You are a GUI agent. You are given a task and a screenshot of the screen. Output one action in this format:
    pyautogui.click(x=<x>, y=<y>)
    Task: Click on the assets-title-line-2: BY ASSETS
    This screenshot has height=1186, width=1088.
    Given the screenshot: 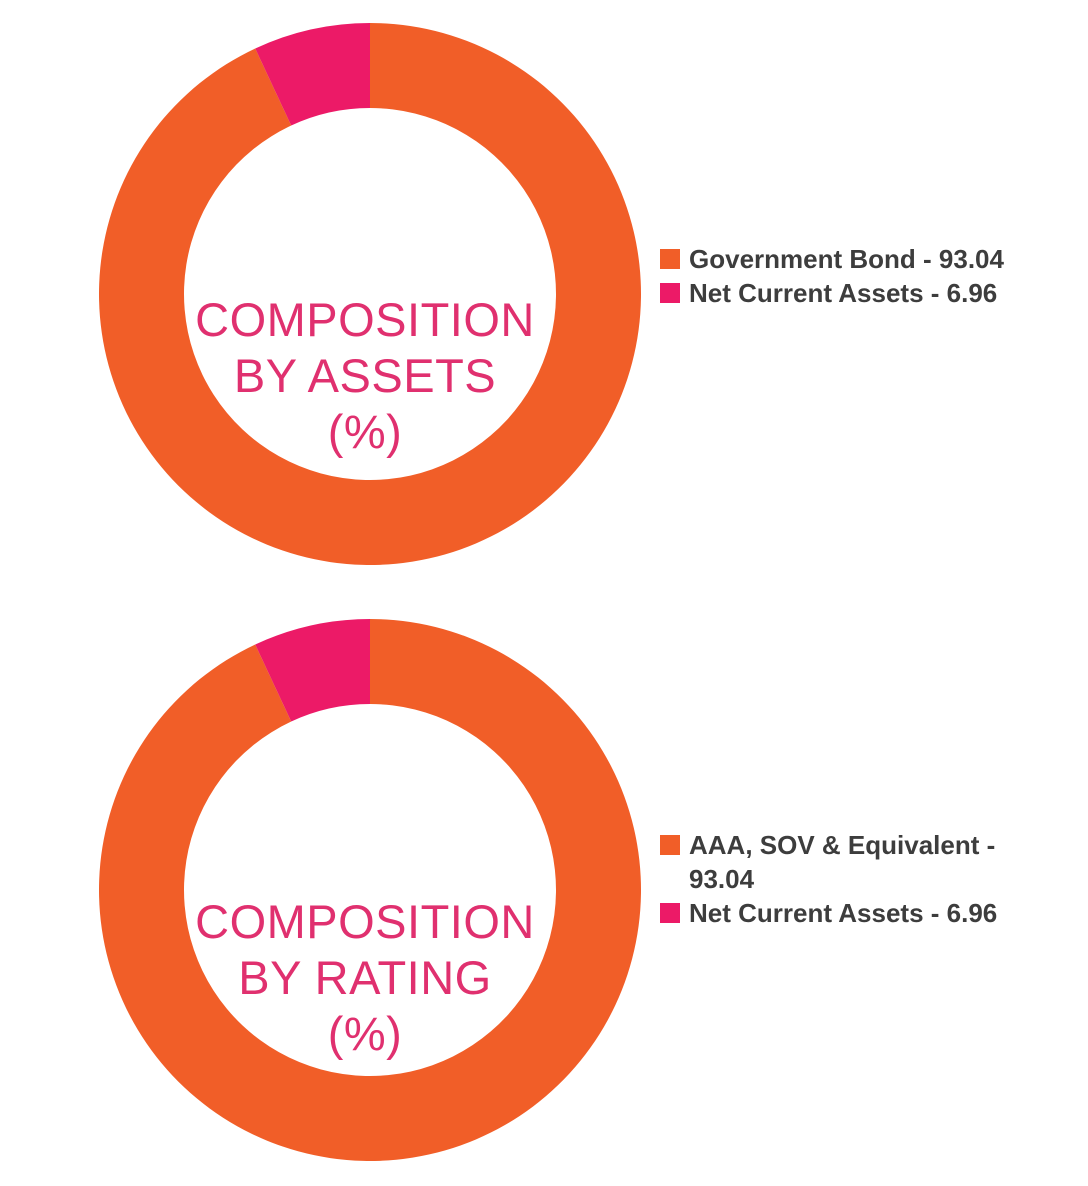 What is the action you would take?
    pyautogui.click(x=365, y=375)
    